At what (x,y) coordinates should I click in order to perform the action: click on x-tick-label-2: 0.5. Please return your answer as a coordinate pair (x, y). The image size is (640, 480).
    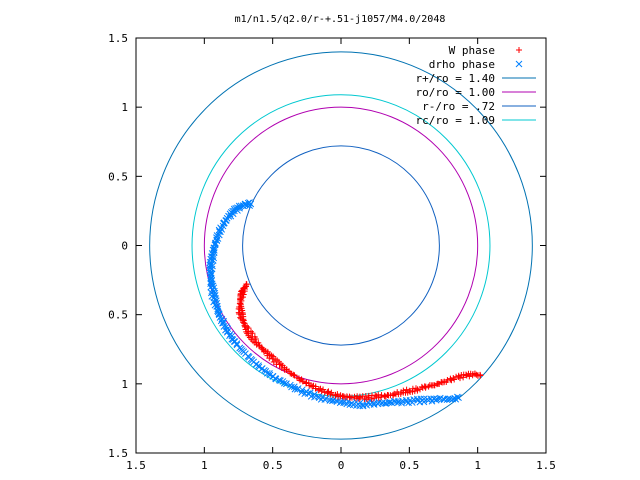
    Looking at the image, I should click on (273, 465).